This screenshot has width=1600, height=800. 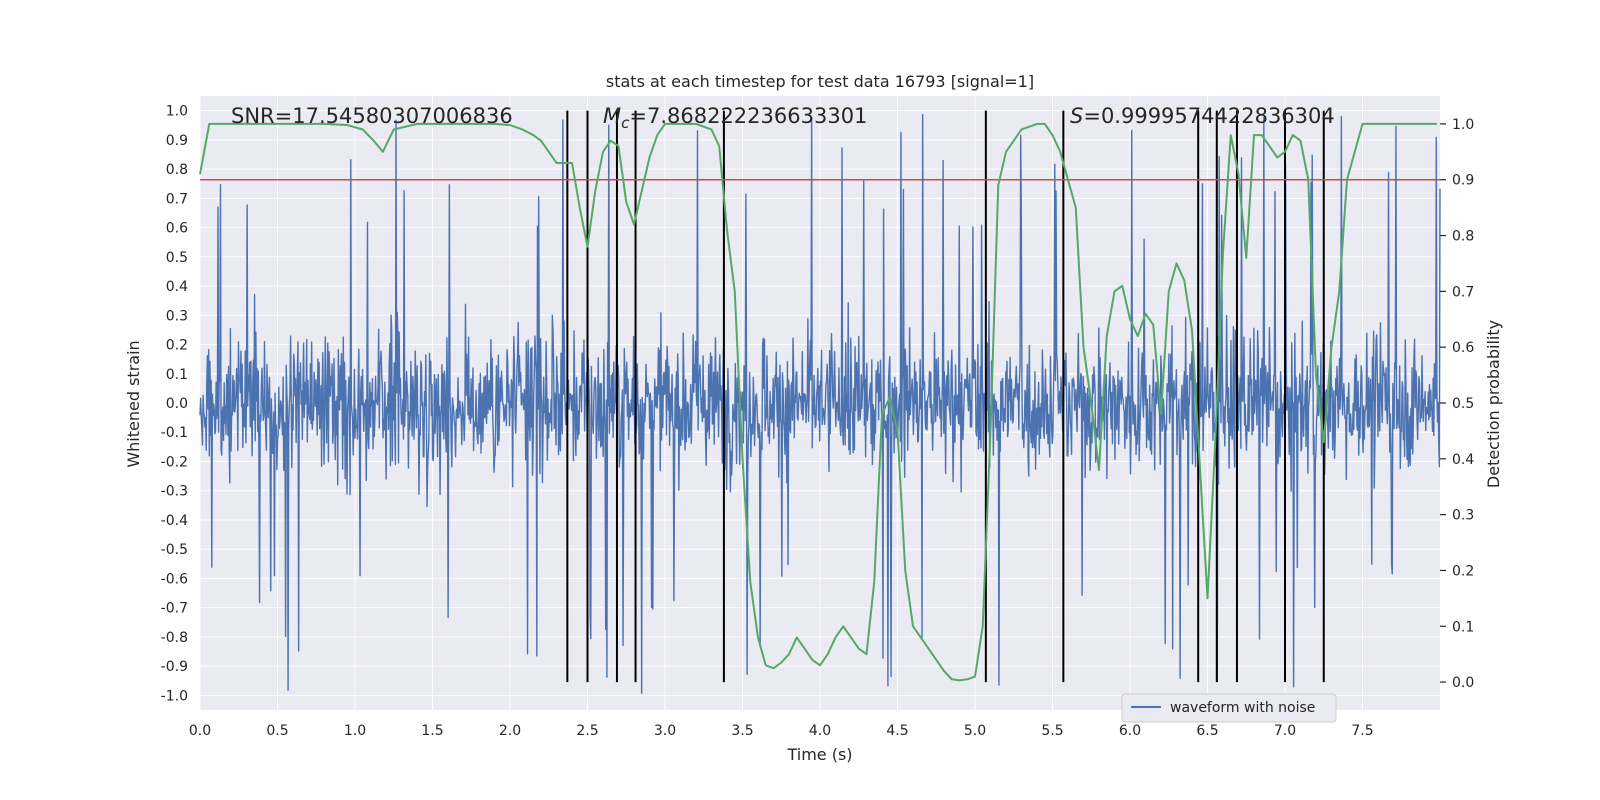 I want to click on y-tick-label: 0.3, so click(x=177, y=316).